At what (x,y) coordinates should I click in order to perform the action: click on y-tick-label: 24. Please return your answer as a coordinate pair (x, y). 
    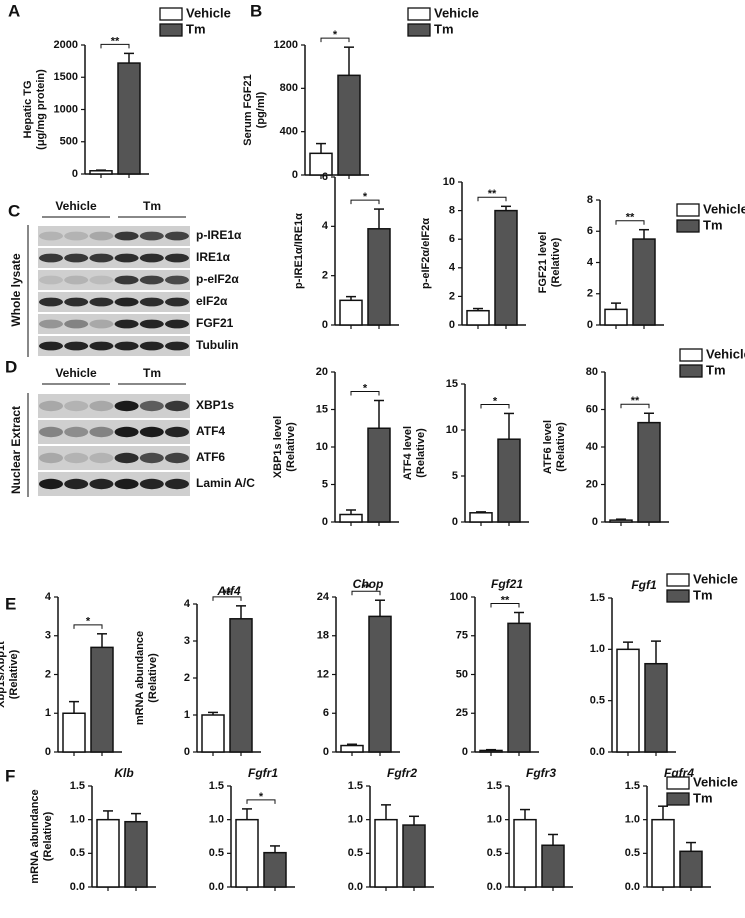
    Looking at the image, I should click on (323, 597).